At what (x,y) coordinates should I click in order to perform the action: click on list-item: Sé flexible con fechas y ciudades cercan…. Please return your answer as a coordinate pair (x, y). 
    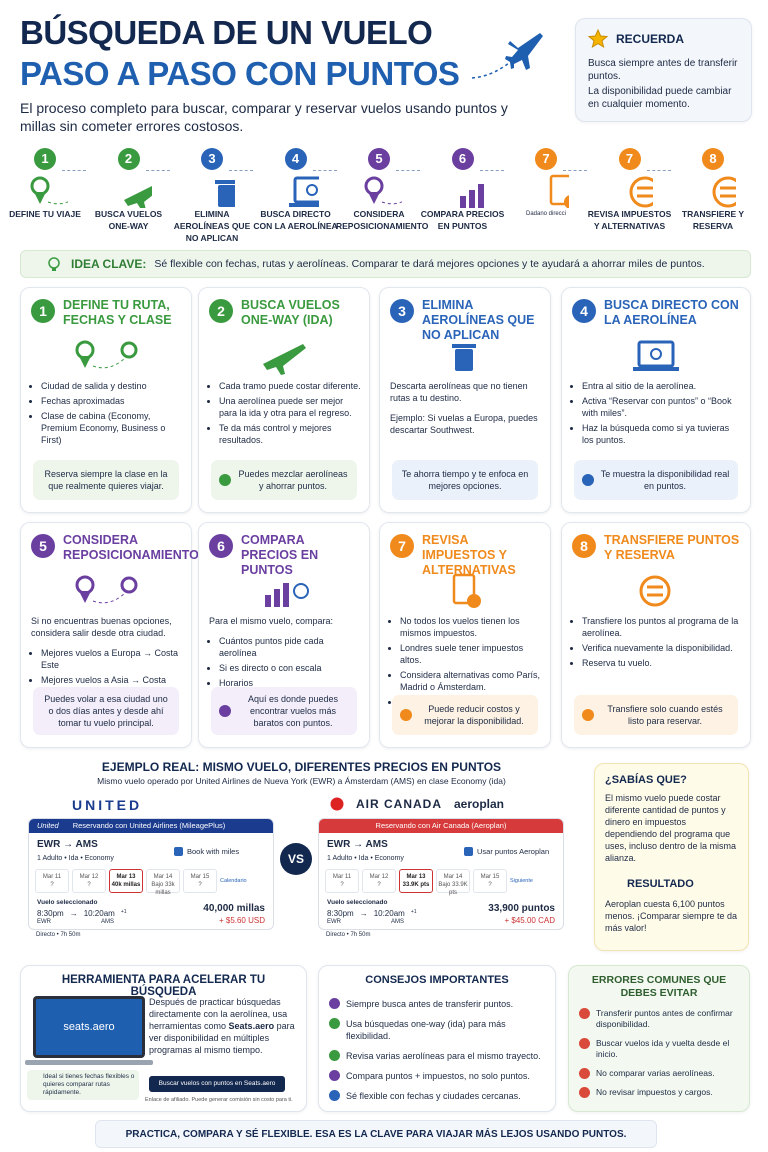
    Looking at the image, I should click on (437, 1096).